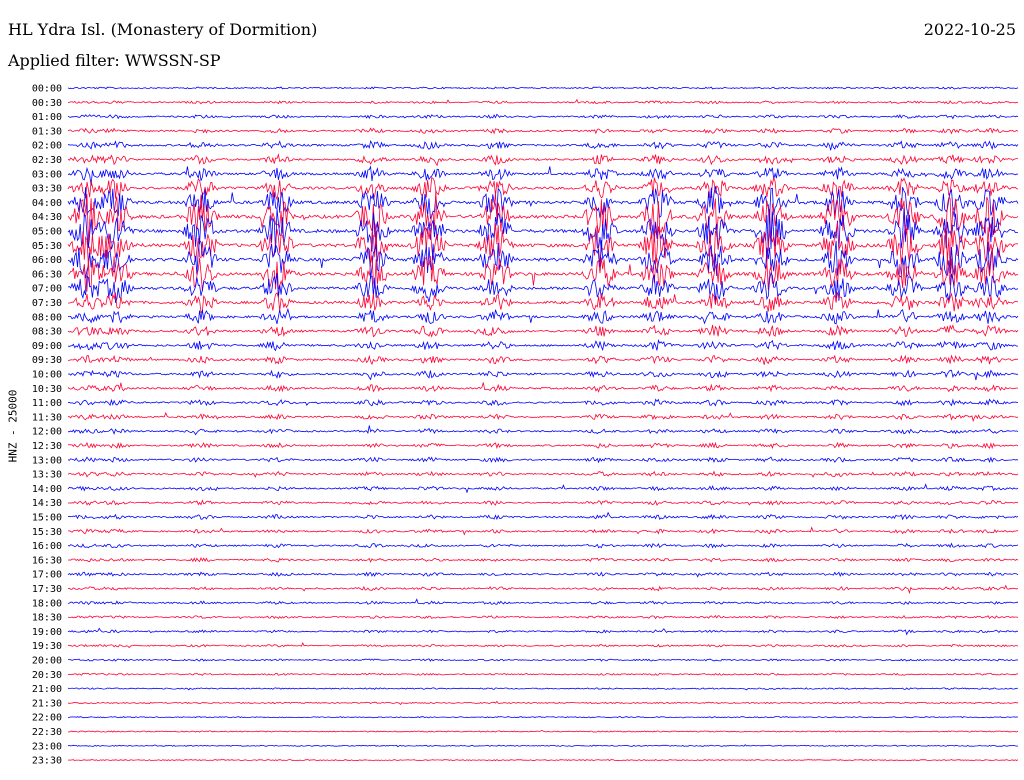 This screenshot has height=780, width=1024. I want to click on row-label: 05:00, so click(47, 232).